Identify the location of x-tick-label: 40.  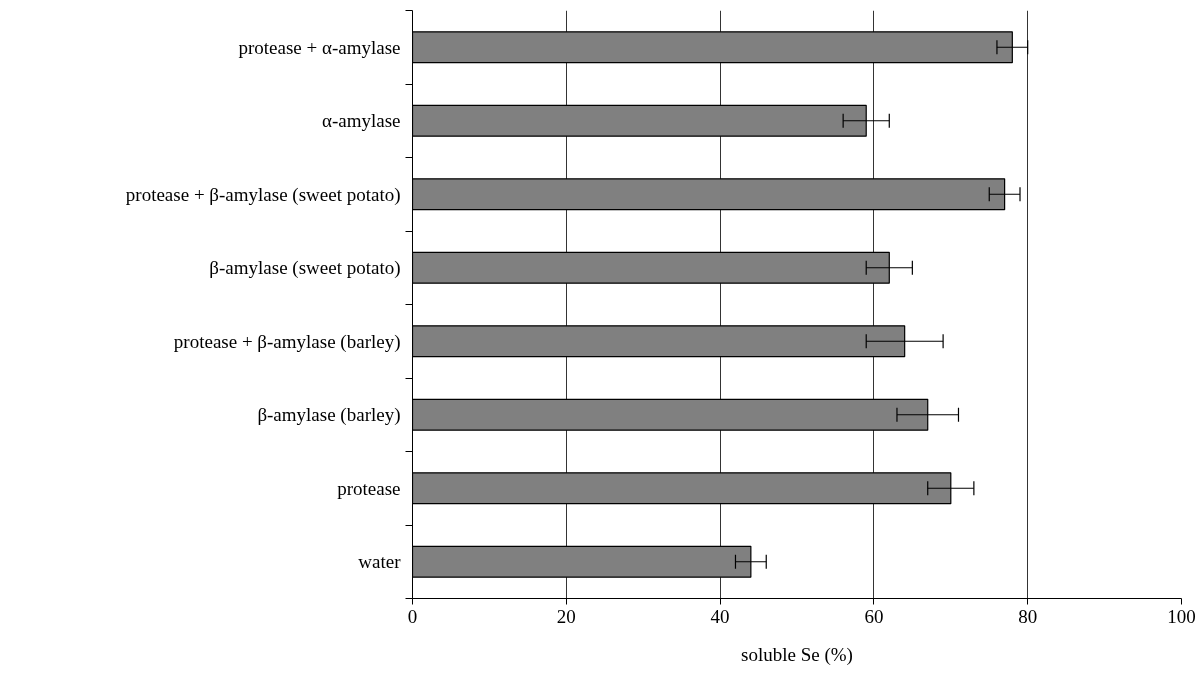
(720, 616).